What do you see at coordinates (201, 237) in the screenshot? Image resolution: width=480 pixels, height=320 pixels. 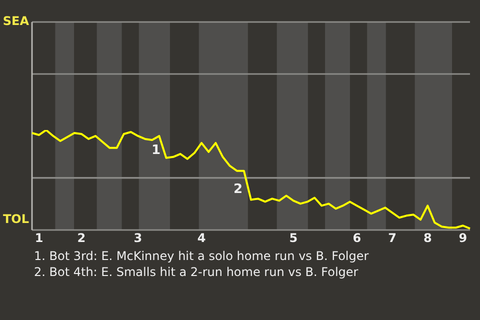 I see `x-tick-label: 4` at bounding box center [201, 237].